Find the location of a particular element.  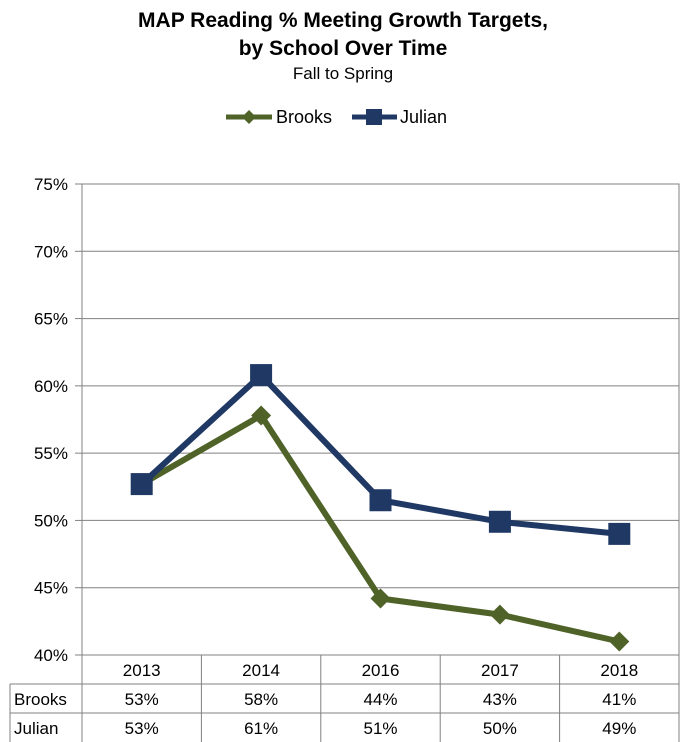

table-cell-julian: 50% is located at coordinates (500, 728).